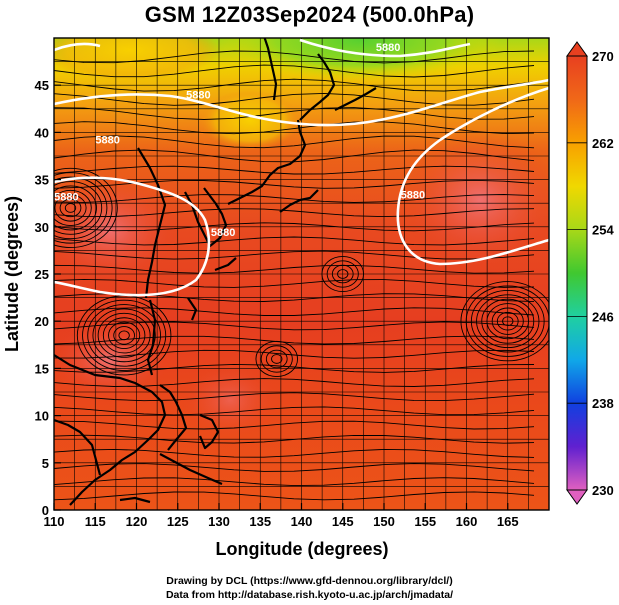 This screenshot has height=605, width=619. What do you see at coordinates (577, 49) in the screenshot?
I see `colorbar-top-arrow` at bounding box center [577, 49].